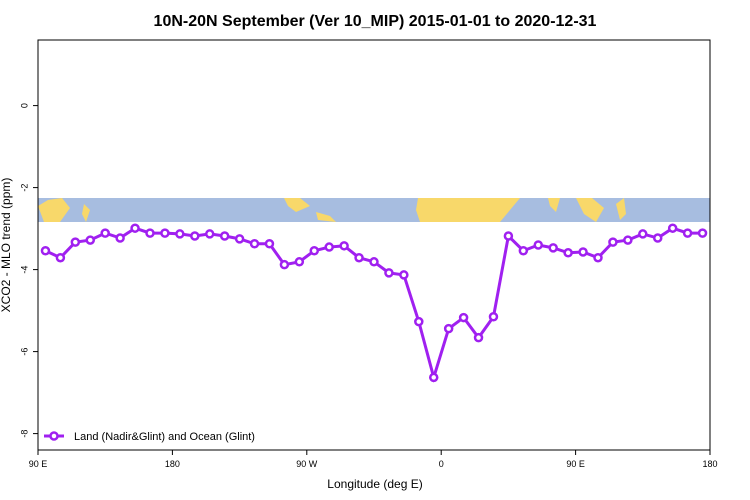 This screenshot has height=500, width=750. Describe the element at coordinates (24, 352) in the screenshot. I see `y-tick-label: -6` at that location.